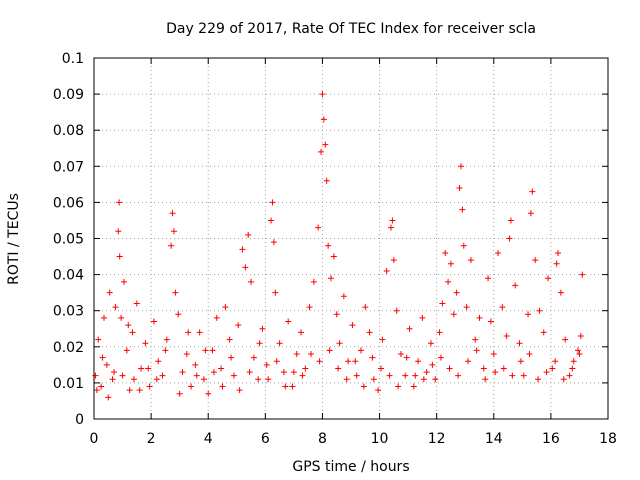  I want to click on y-tick-label: 0.09, so click(68, 95).